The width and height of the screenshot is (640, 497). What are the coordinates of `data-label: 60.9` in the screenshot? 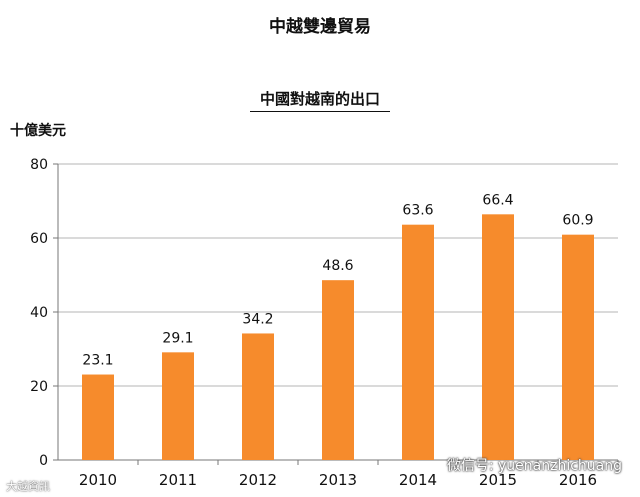 It's located at (577, 221).